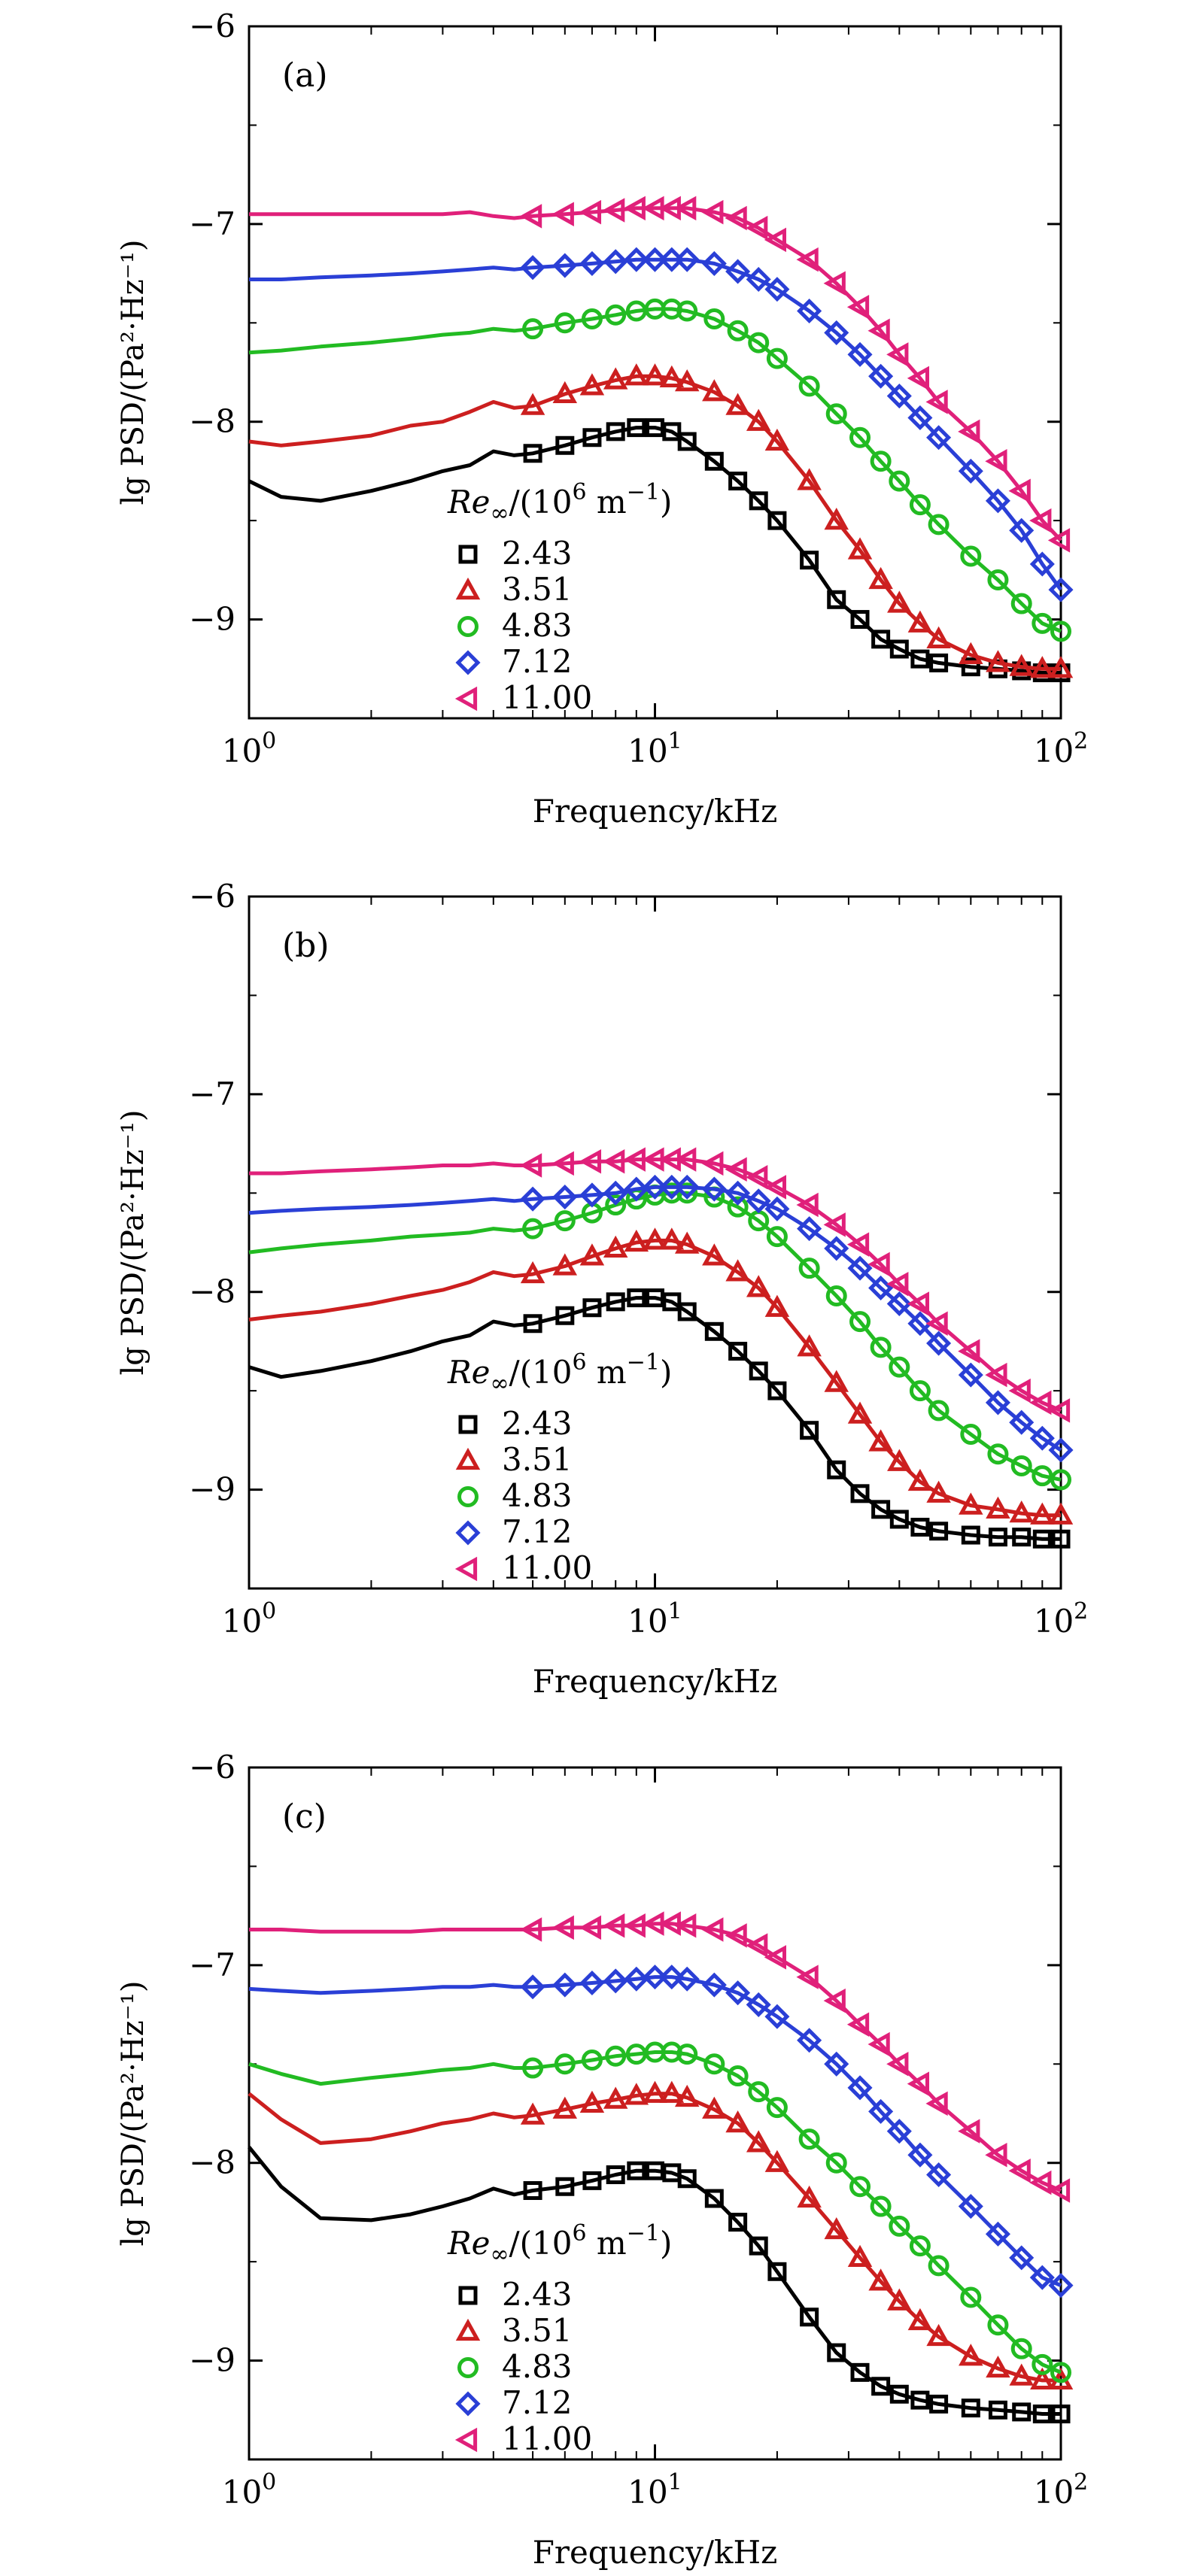  What do you see at coordinates (537, 1495) in the screenshot?
I see `legend-entry-label: 4.83` at bounding box center [537, 1495].